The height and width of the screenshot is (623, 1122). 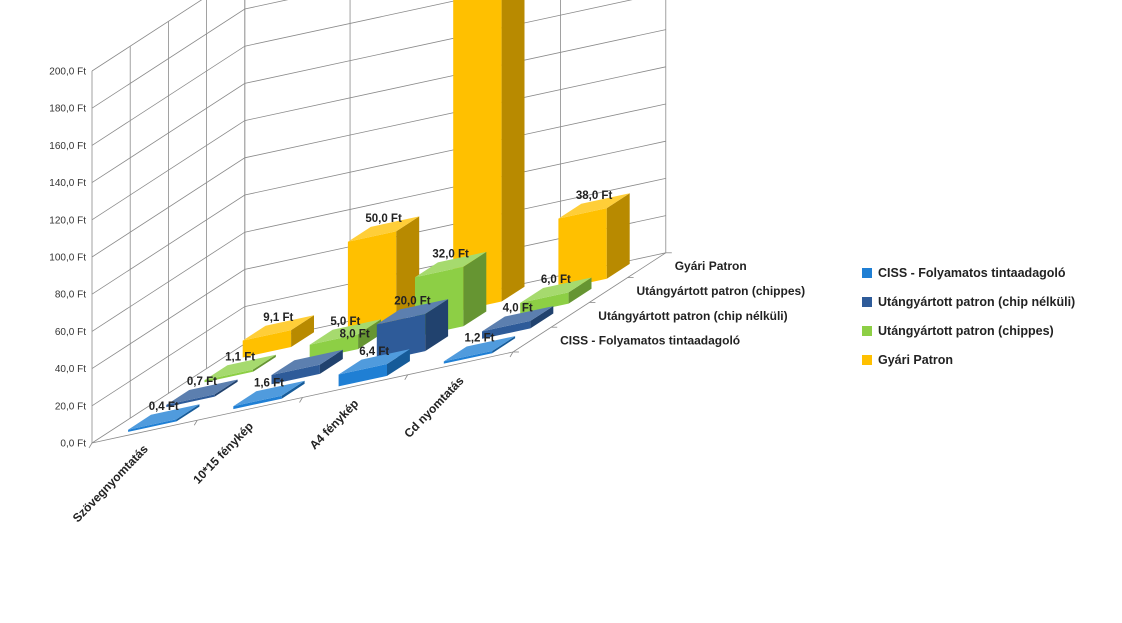 What do you see at coordinates (972, 272) in the screenshot?
I see `legend-label: CISS - Folyamatos tintaadagoló` at bounding box center [972, 272].